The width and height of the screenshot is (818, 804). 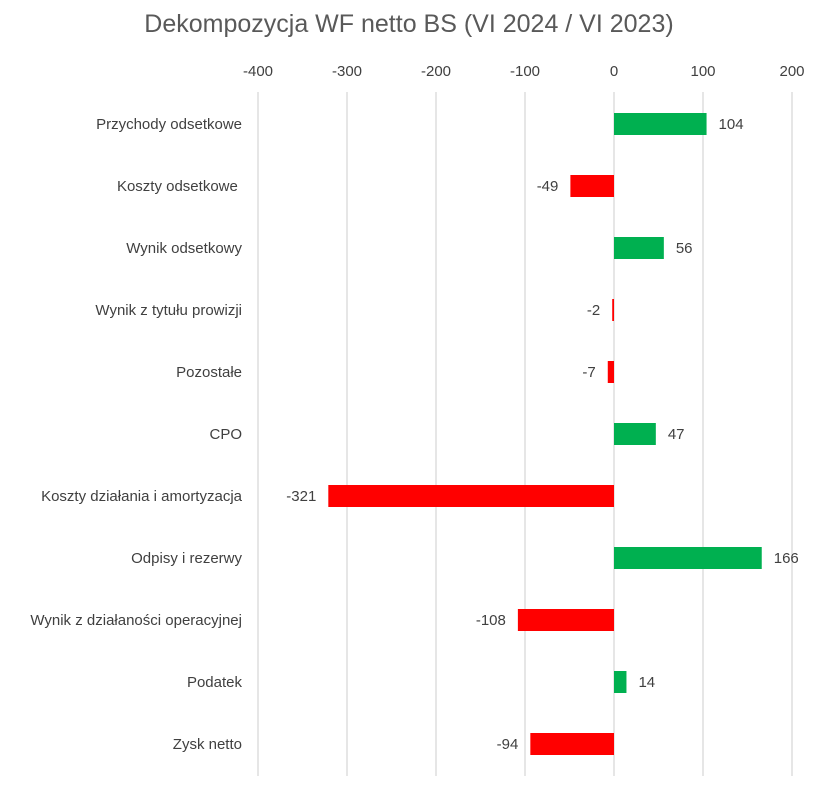 I want to click on data-label: 14, so click(x=646, y=682).